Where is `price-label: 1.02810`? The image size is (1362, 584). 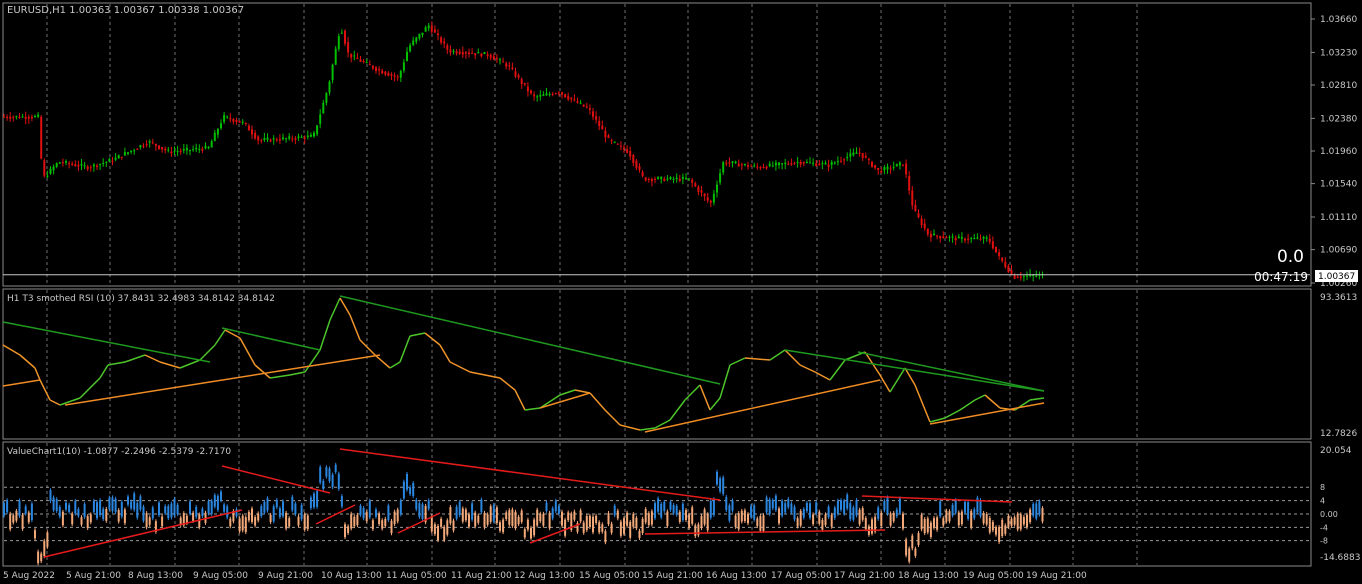
price-label: 1.02810 is located at coordinates (1338, 86).